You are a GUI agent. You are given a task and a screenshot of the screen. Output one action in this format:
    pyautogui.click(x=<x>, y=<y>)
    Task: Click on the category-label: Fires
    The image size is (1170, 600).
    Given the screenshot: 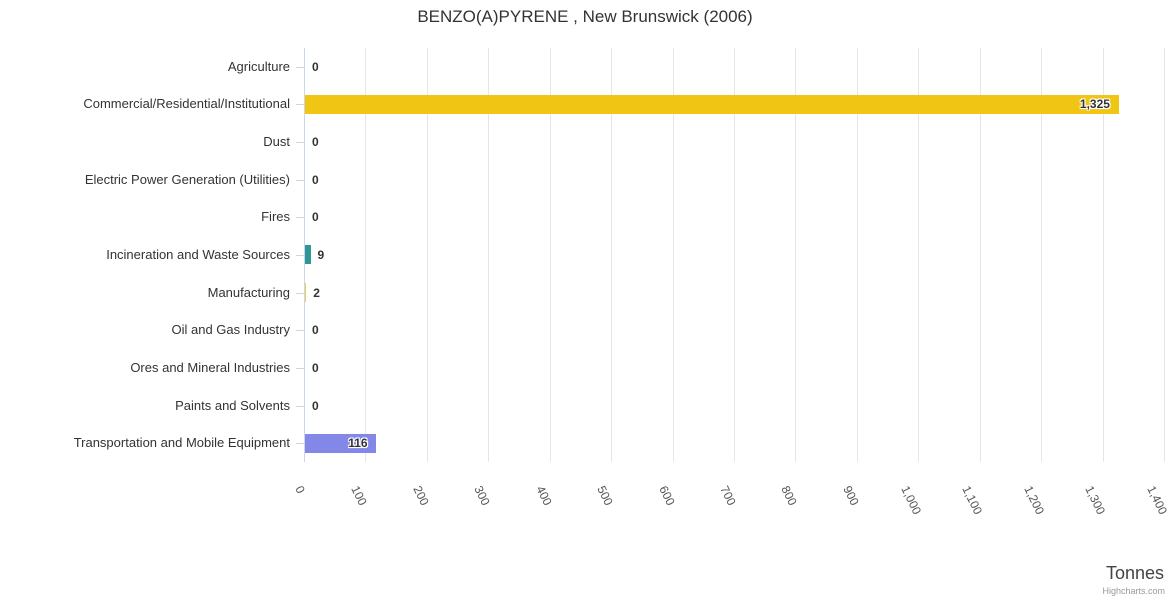 What is the action you would take?
    pyautogui.click(x=275, y=216)
    